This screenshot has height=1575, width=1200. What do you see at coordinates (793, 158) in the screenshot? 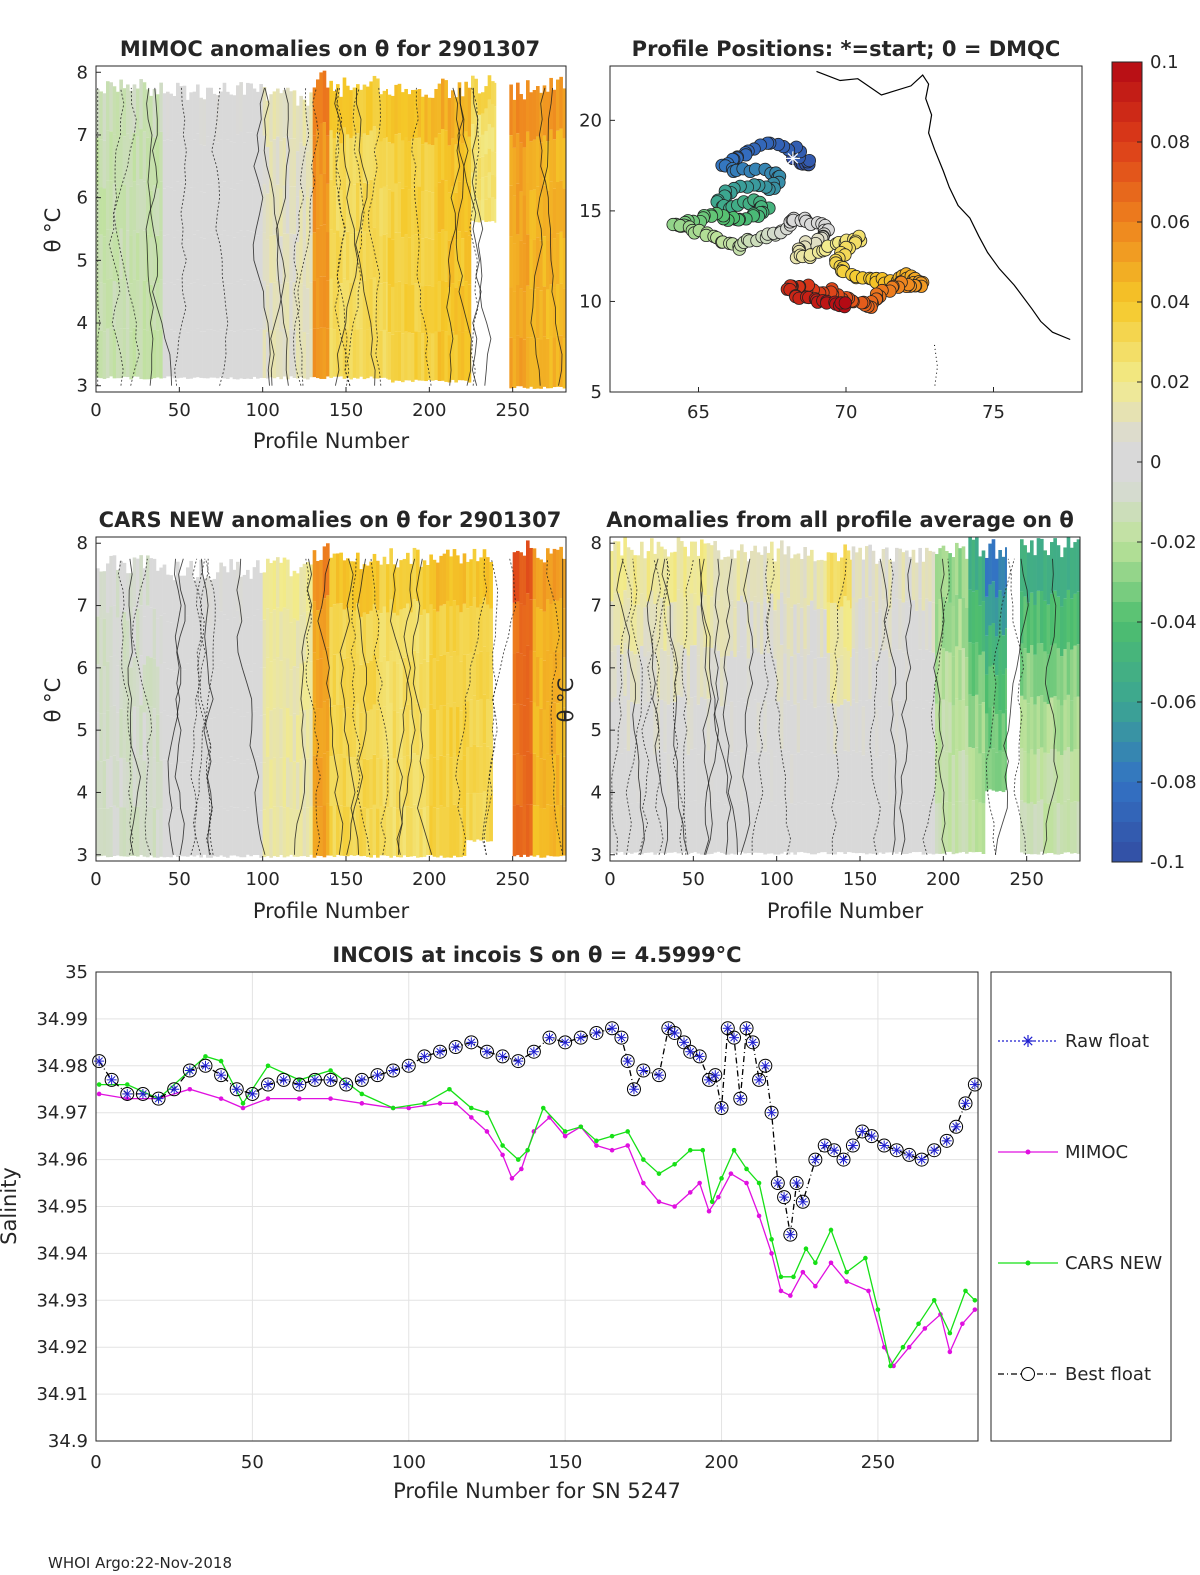
I see `start-marker` at bounding box center [793, 158].